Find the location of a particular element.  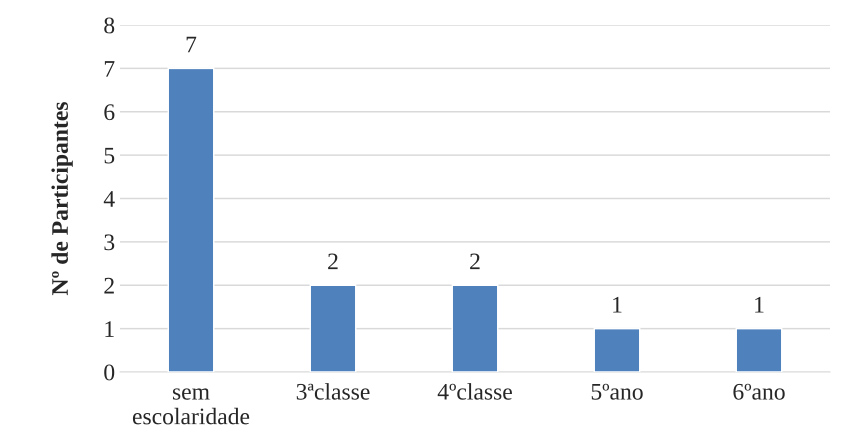

y-tick-label: 6 is located at coordinates (109, 112).